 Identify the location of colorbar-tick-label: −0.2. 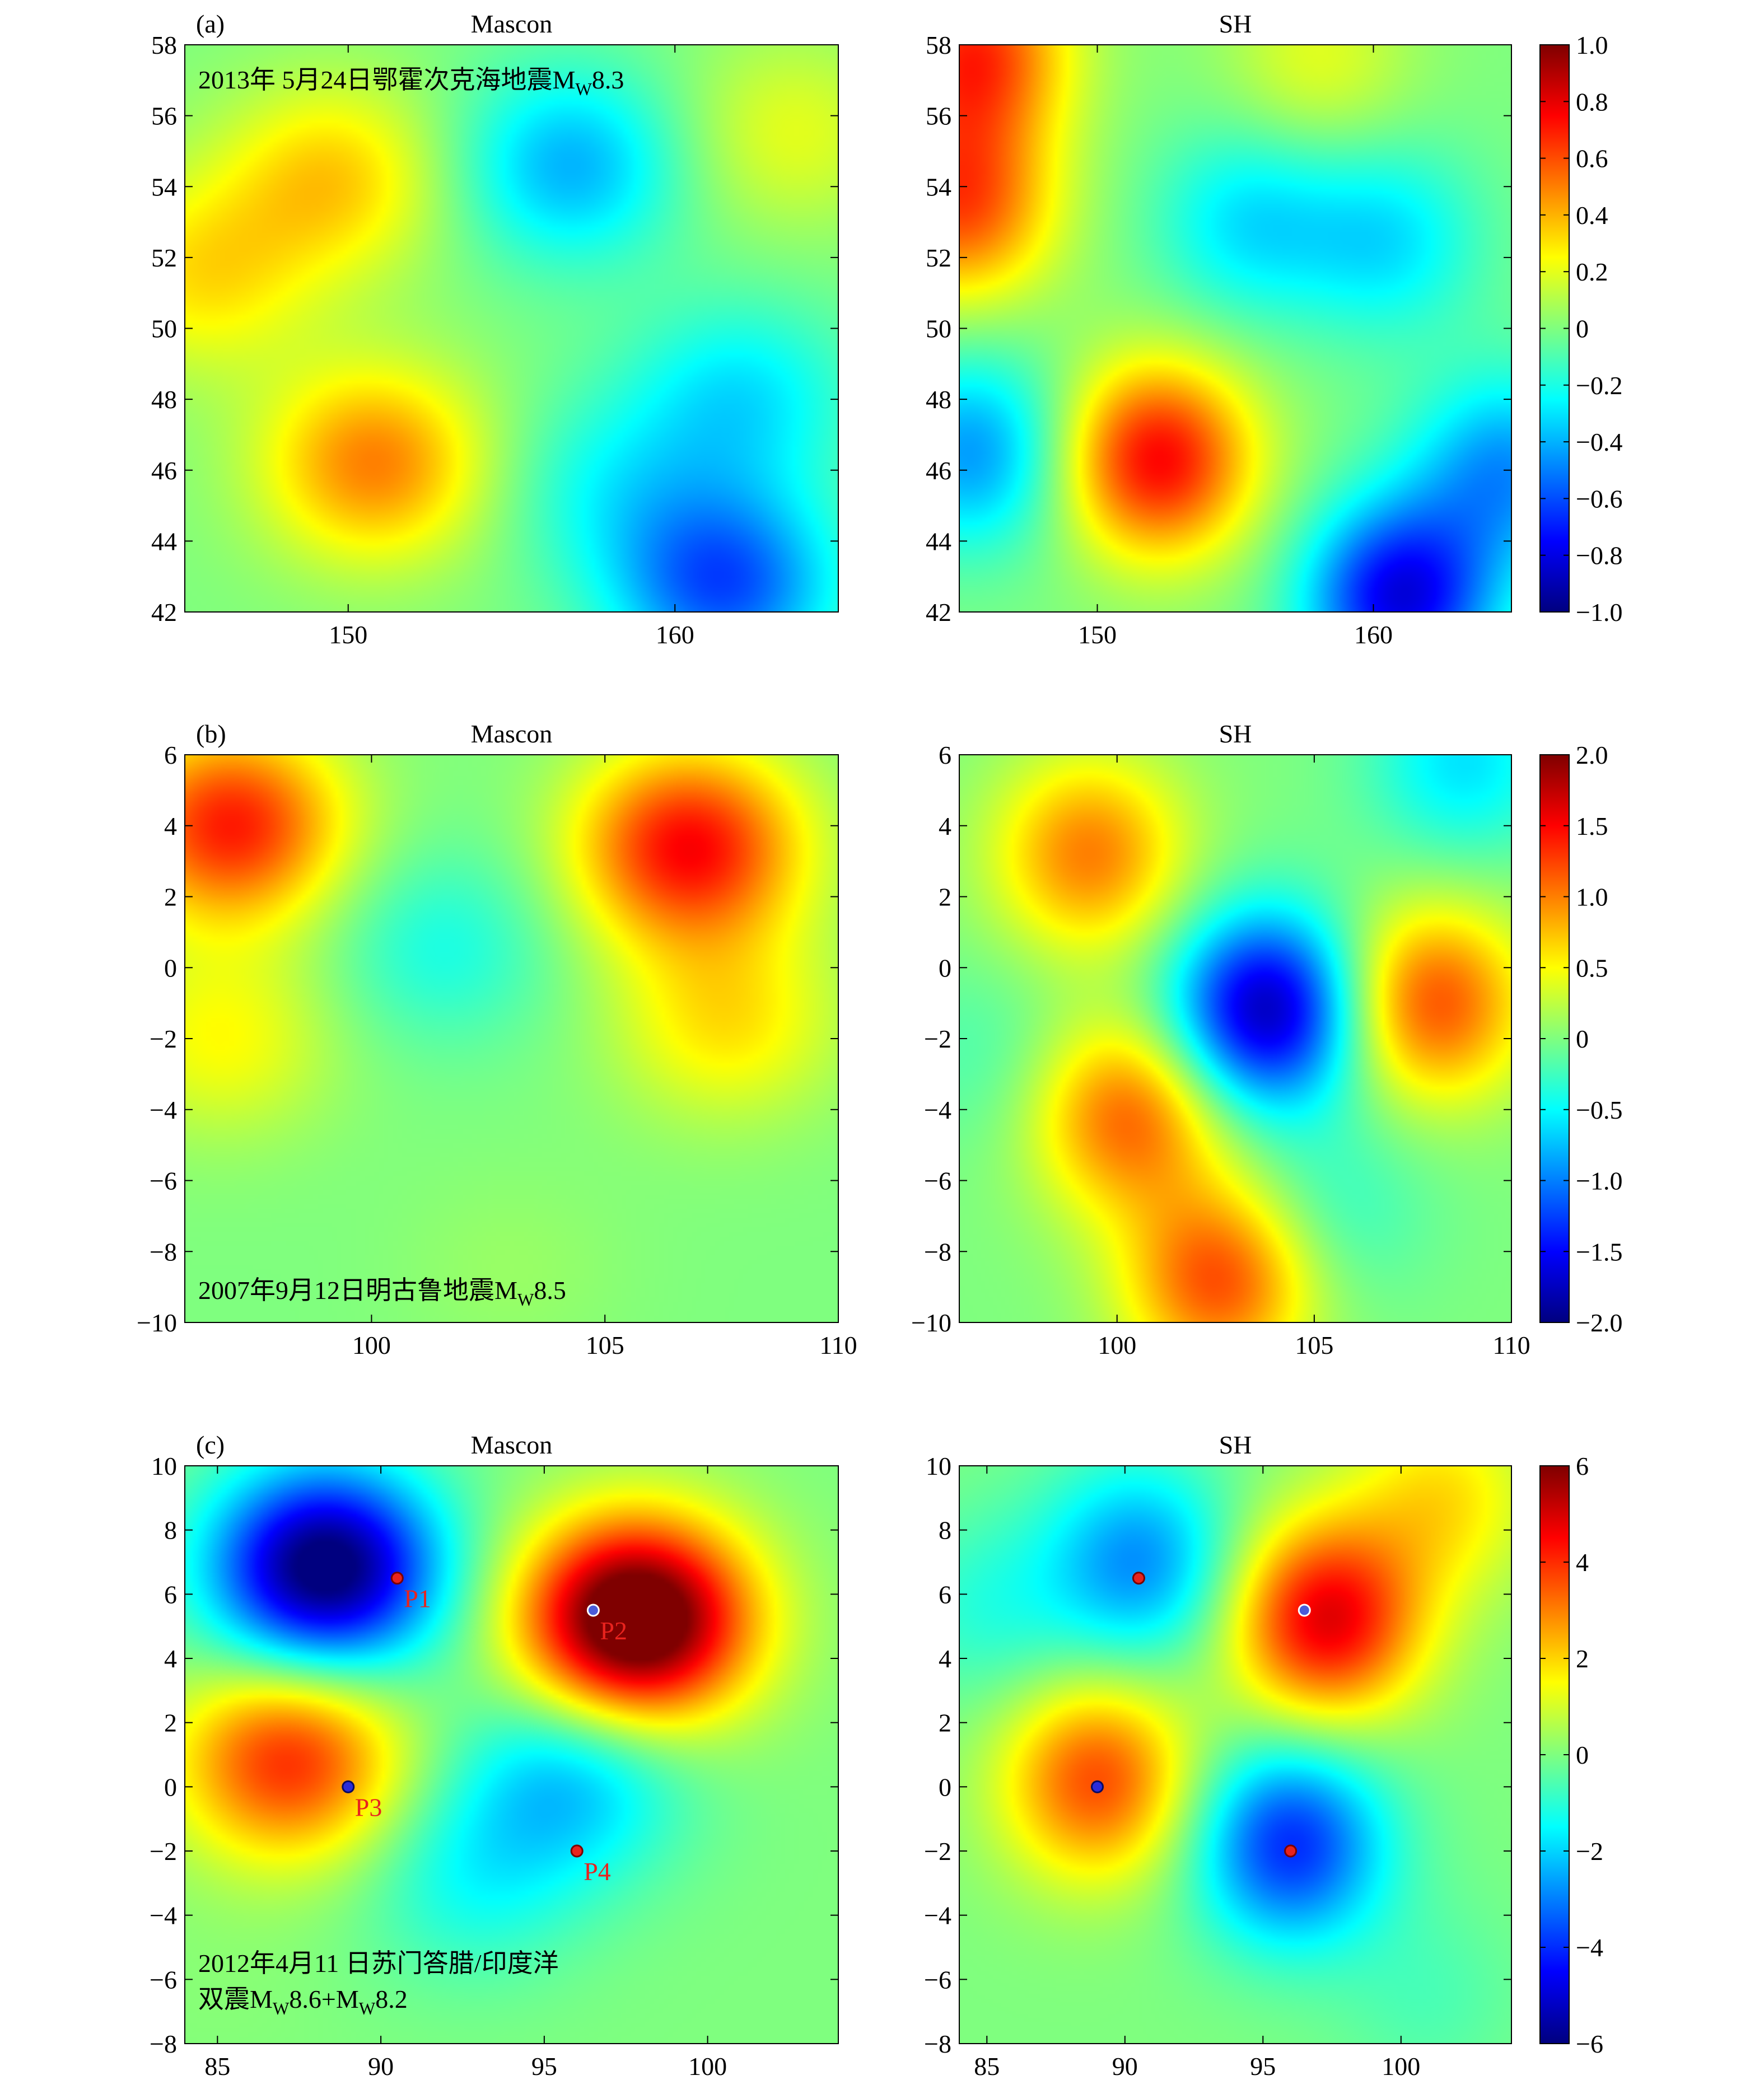
(1599, 386).